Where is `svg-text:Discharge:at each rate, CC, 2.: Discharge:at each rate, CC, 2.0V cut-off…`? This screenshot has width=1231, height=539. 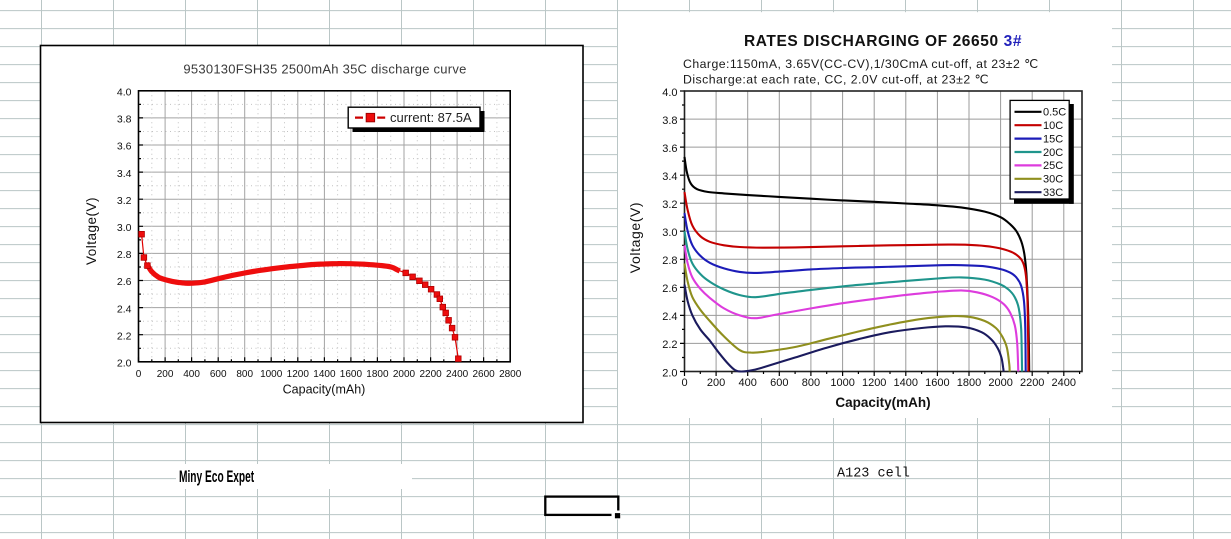 svg-text:Discharge:at each rate, CC, 2.: Discharge:at each rate, CC, 2.0V cut-off… is located at coordinates (836, 80).